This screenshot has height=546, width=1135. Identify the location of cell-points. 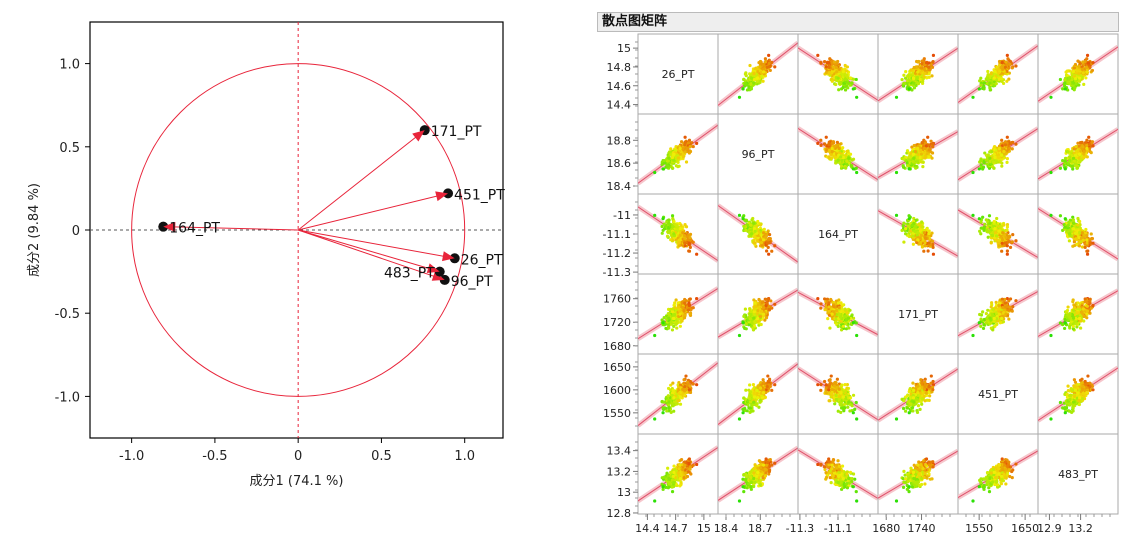
(758, 234).